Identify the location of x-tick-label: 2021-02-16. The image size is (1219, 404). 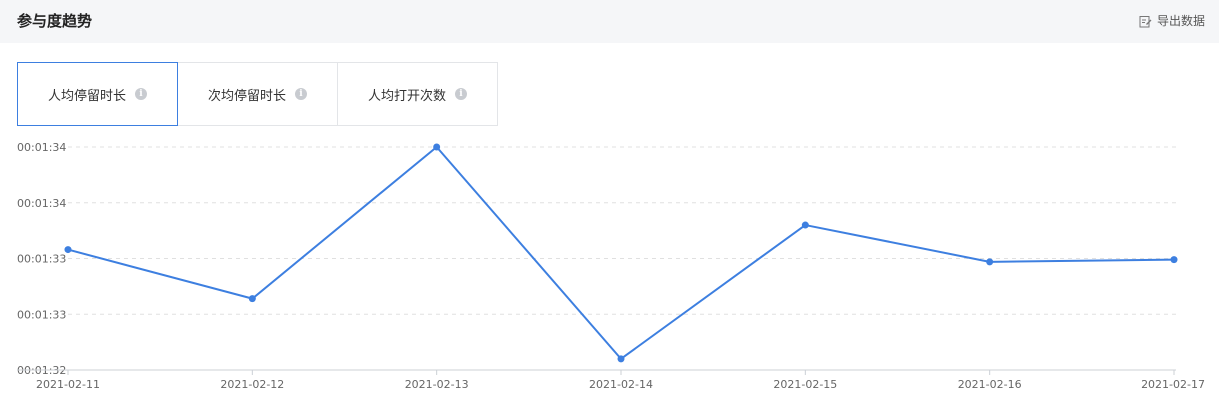
(990, 384).